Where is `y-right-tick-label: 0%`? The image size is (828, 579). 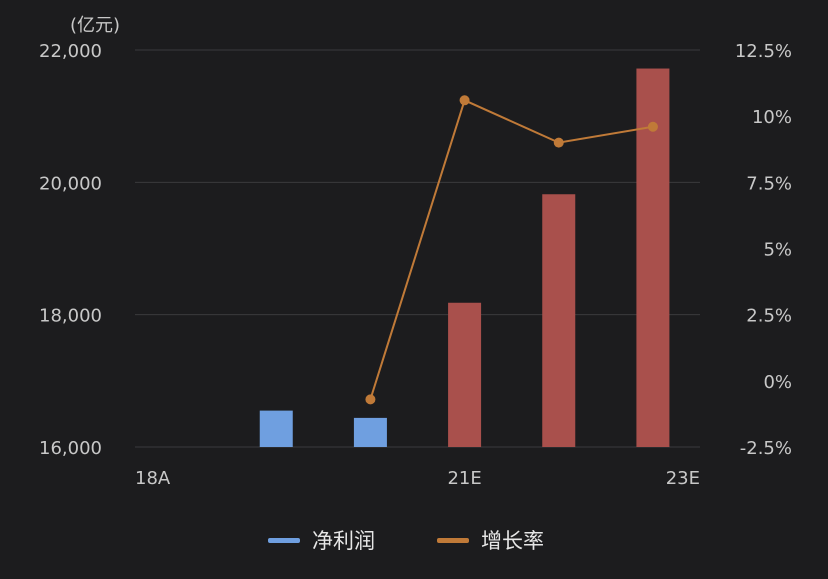 y-right-tick-label: 0% is located at coordinates (777, 382).